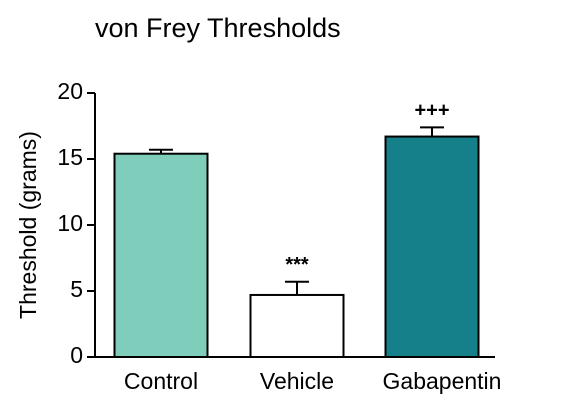 This screenshot has width=570, height=402. I want to click on y-tick-label: 0, so click(76, 355).